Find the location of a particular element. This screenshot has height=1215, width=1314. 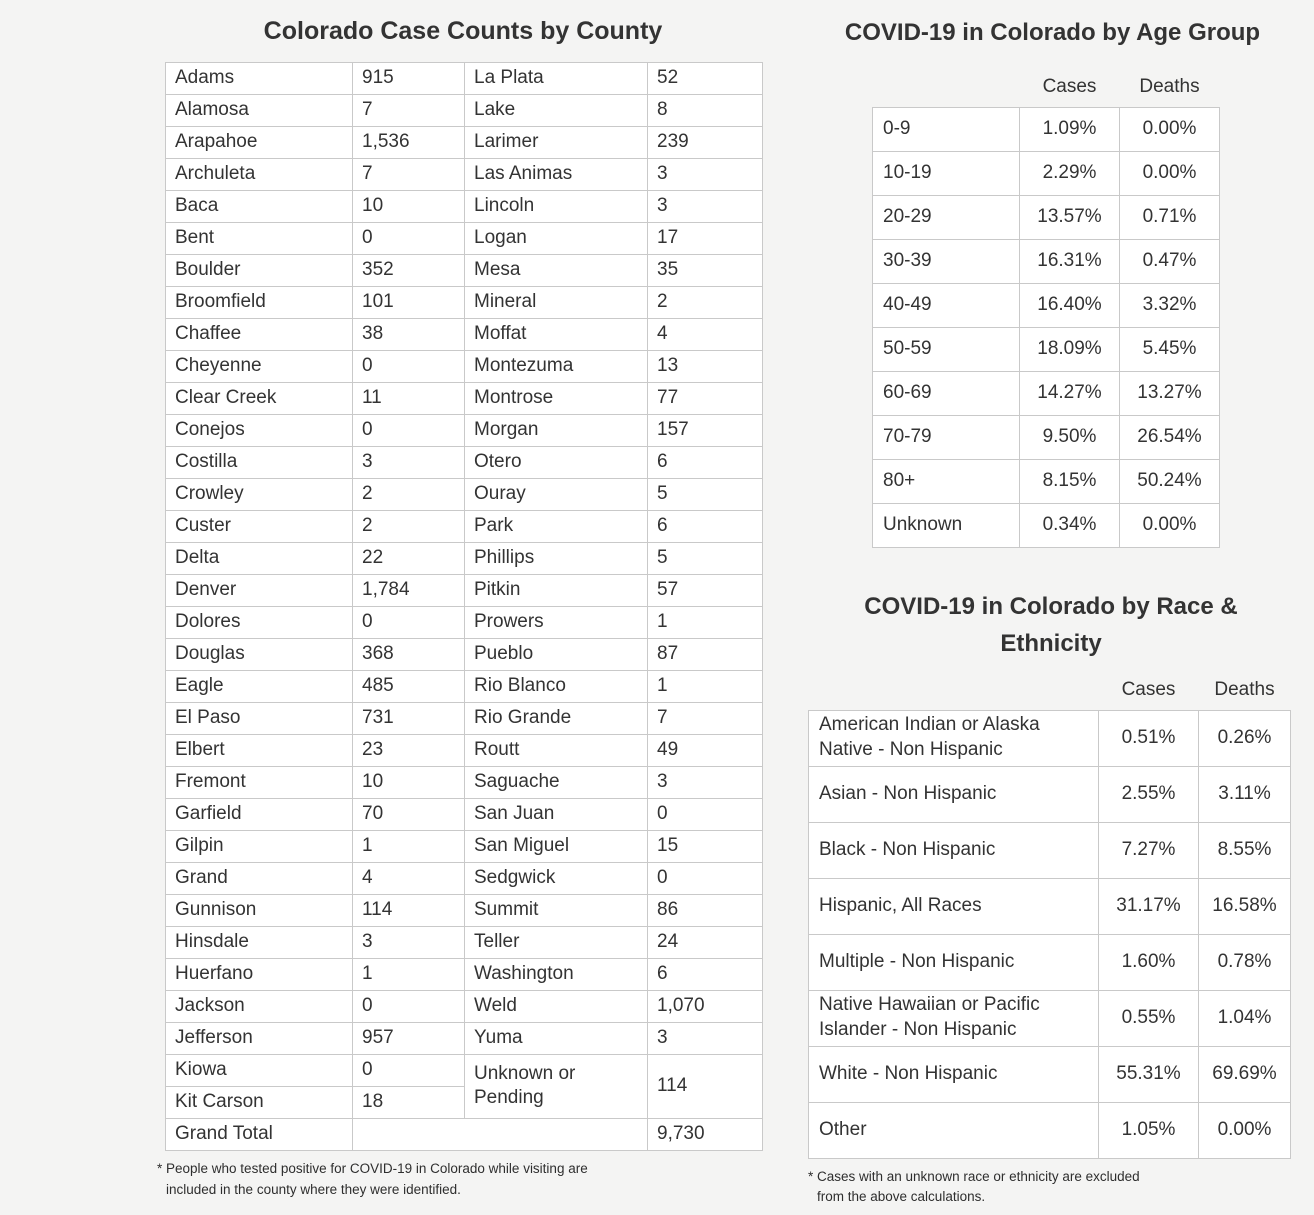

county-name-cell: La Plata is located at coordinates (556, 78).